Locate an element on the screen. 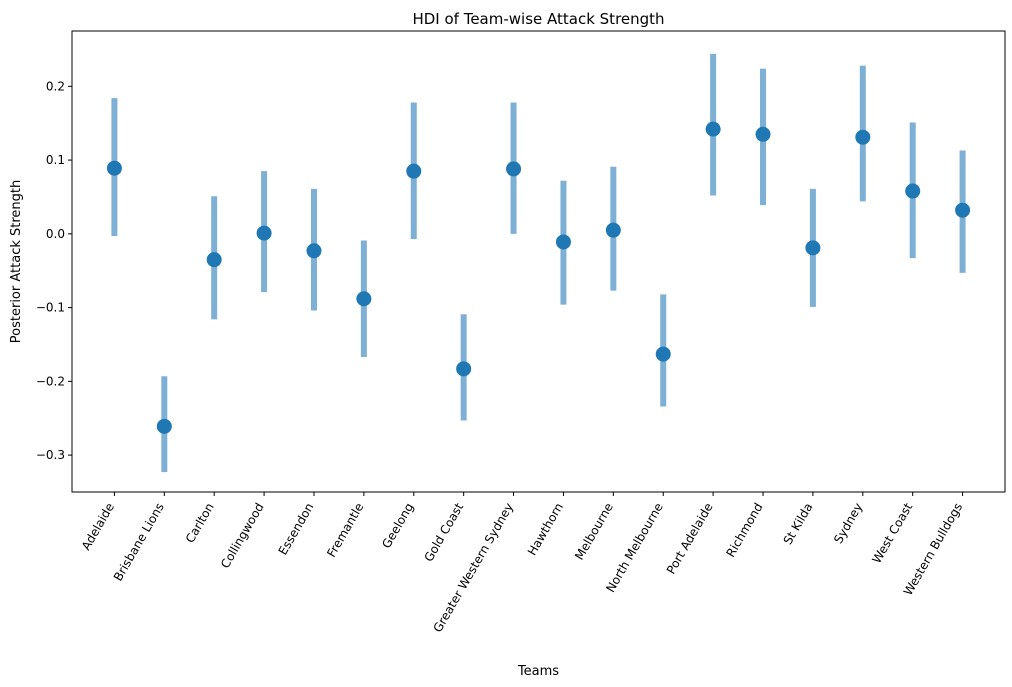 This screenshot has width=1012, height=687. y-axis: −0.3 −0.2 −0.1 0.0 0.1 0.2 is located at coordinates (54, 270).